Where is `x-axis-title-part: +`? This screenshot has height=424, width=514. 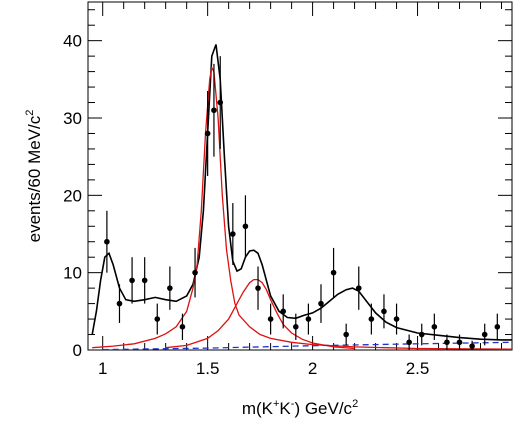 x-axis-title-part: + is located at coordinates (276, 404).